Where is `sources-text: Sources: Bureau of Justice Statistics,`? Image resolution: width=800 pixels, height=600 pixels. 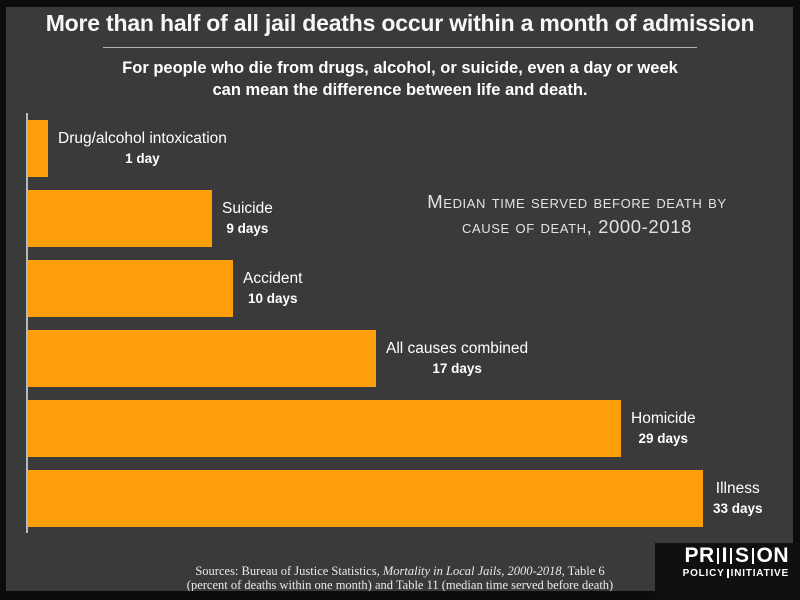 sources-text: Sources: Bureau of Justice Statistics, is located at coordinates (289, 571).